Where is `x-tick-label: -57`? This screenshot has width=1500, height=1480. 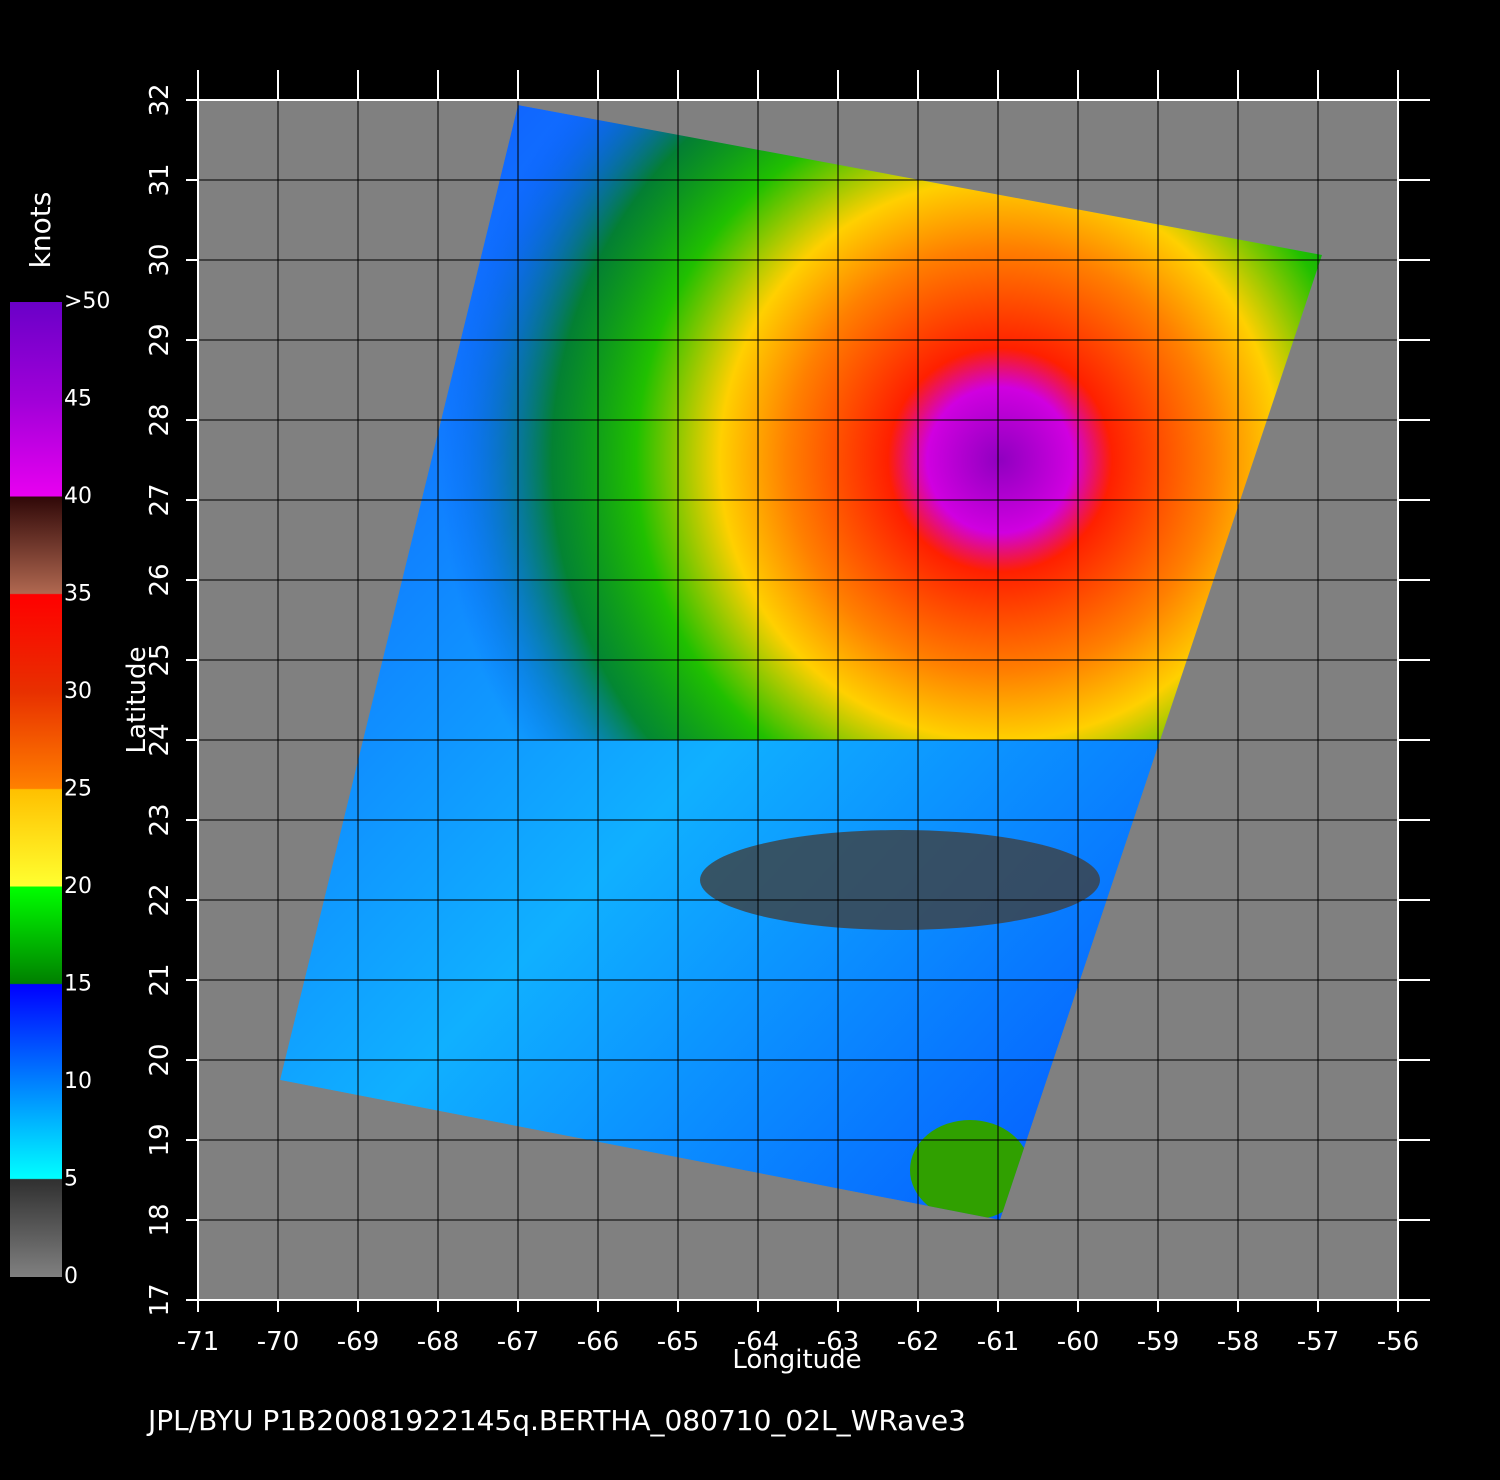 x-tick-label: -57 is located at coordinates (1318, 1342).